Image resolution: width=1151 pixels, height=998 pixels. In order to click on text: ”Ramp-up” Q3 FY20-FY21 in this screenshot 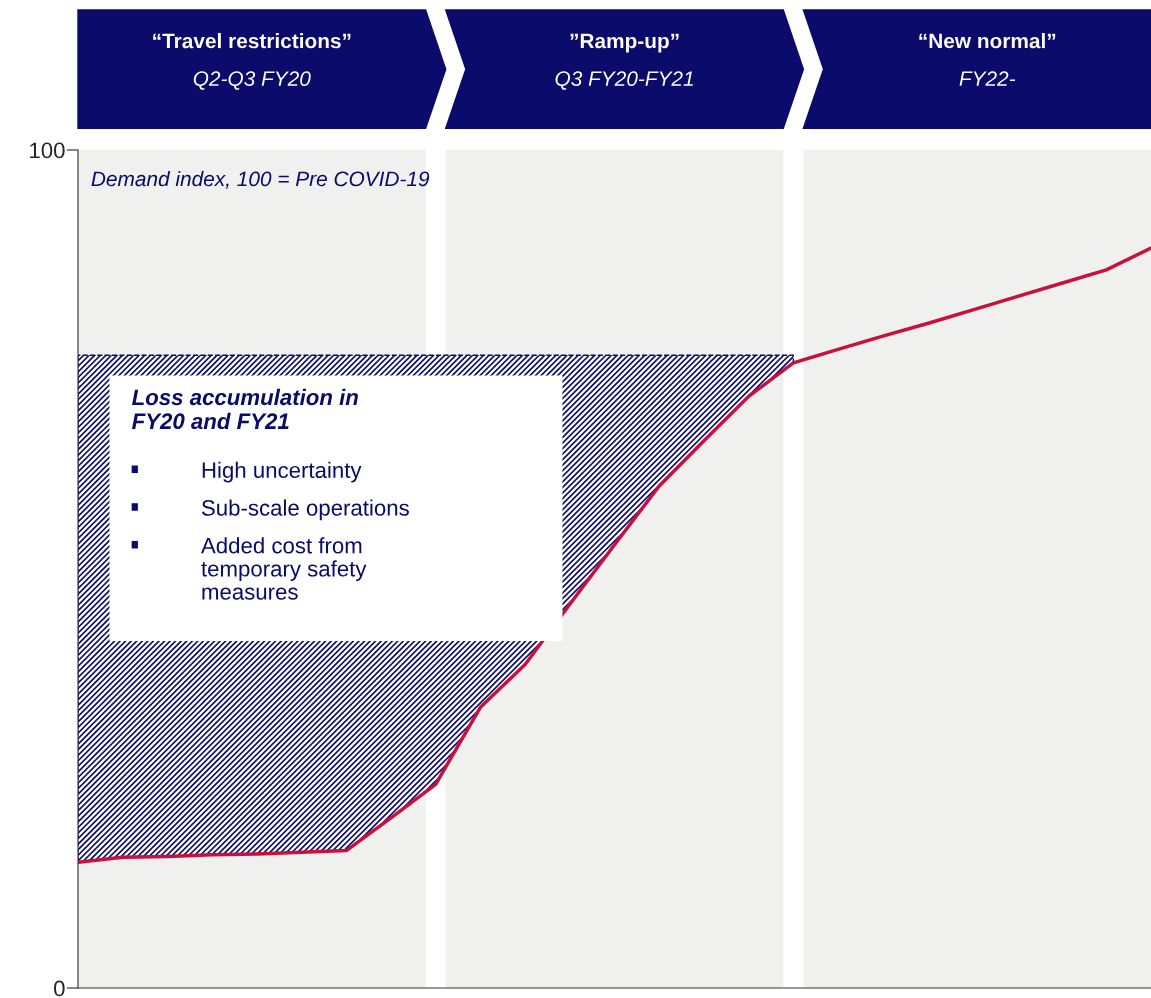, I will do `click(624, 61)`.